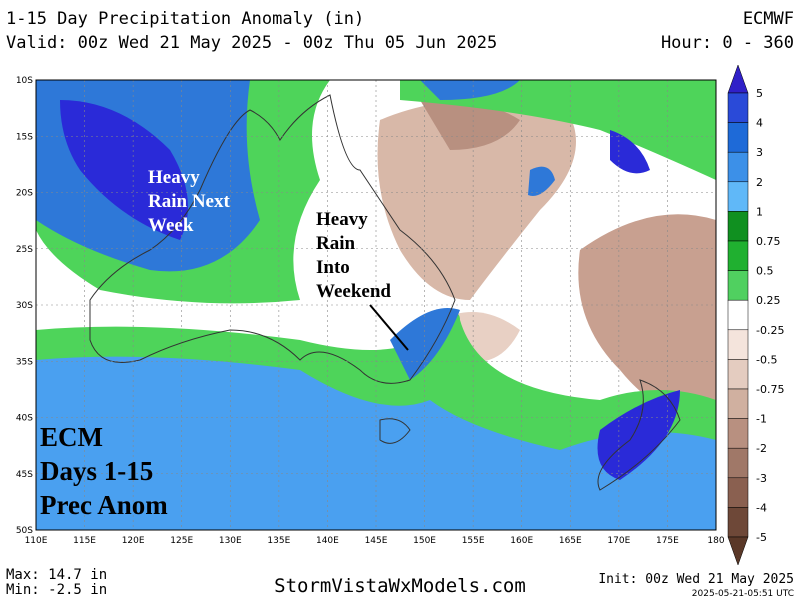 The image size is (800, 600). Describe the element at coordinates (104, 505) in the screenshot. I see `overlay-label: Prec Anom` at that location.